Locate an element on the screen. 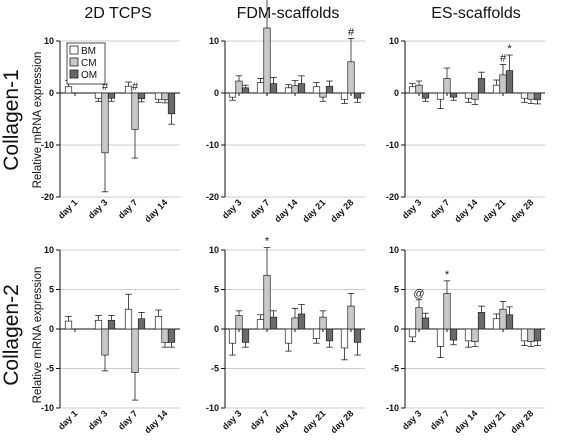 Image resolution: width=562 pixels, height=442 pixels. legend: BM CM OM is located at coordinates (86, 63).